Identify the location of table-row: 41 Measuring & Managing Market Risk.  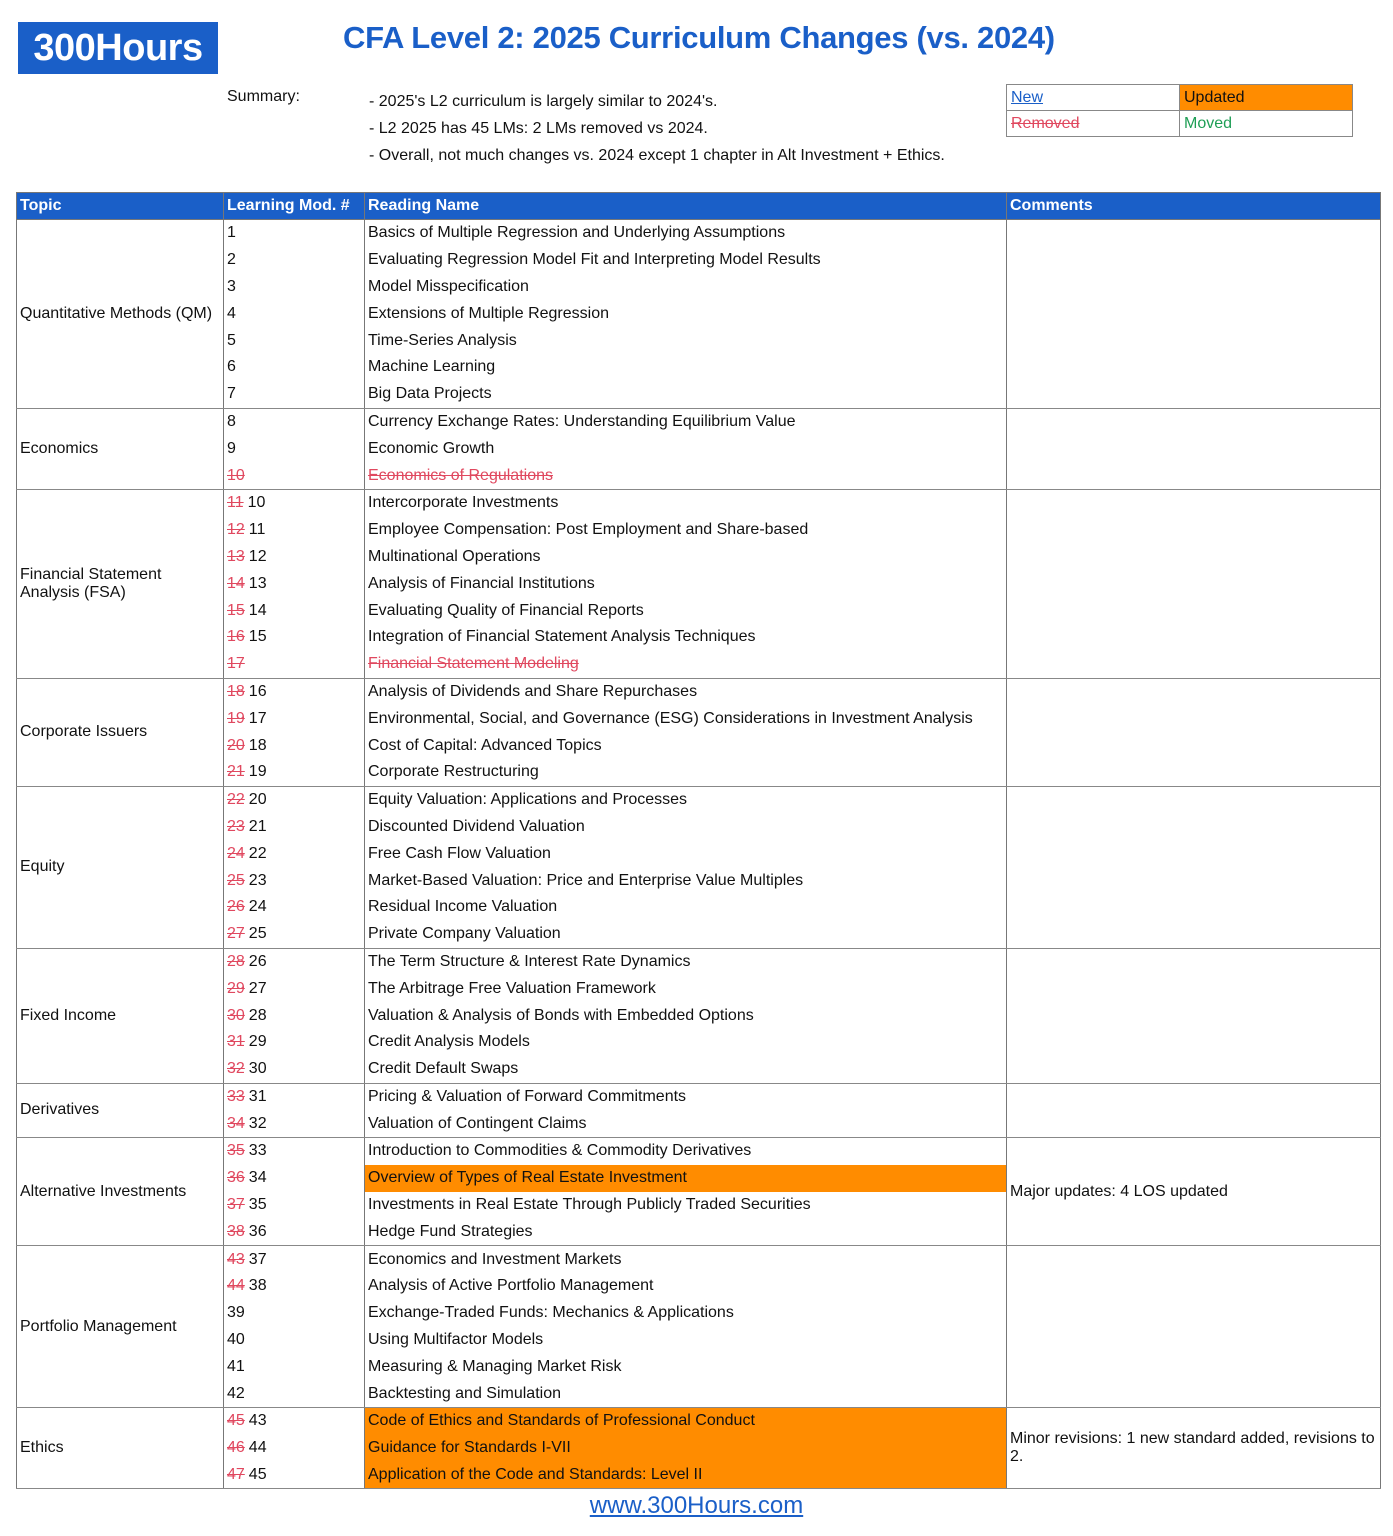
(699, 1367).